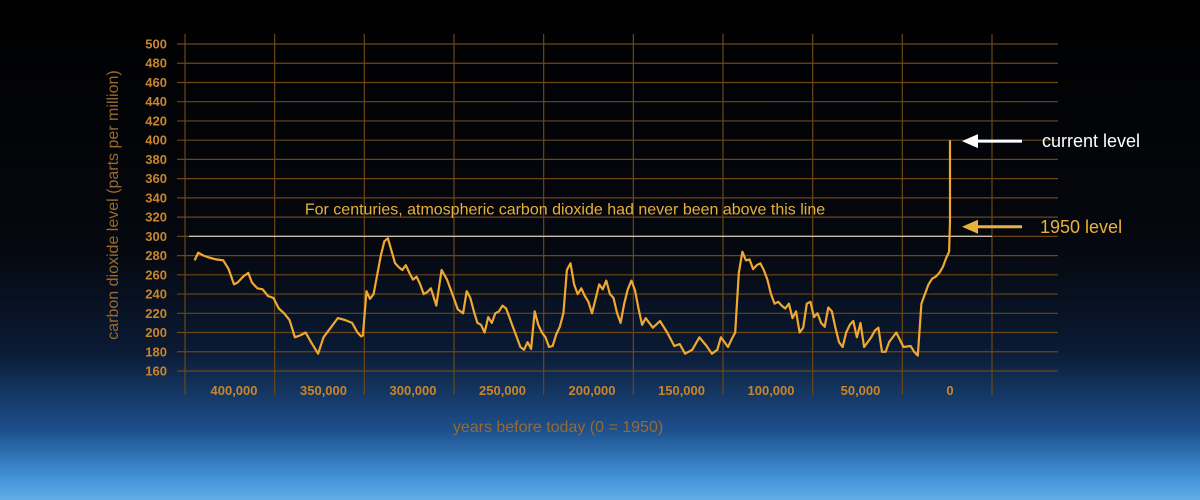  I want to click on y-tick-label: 180, so click(156, 351).